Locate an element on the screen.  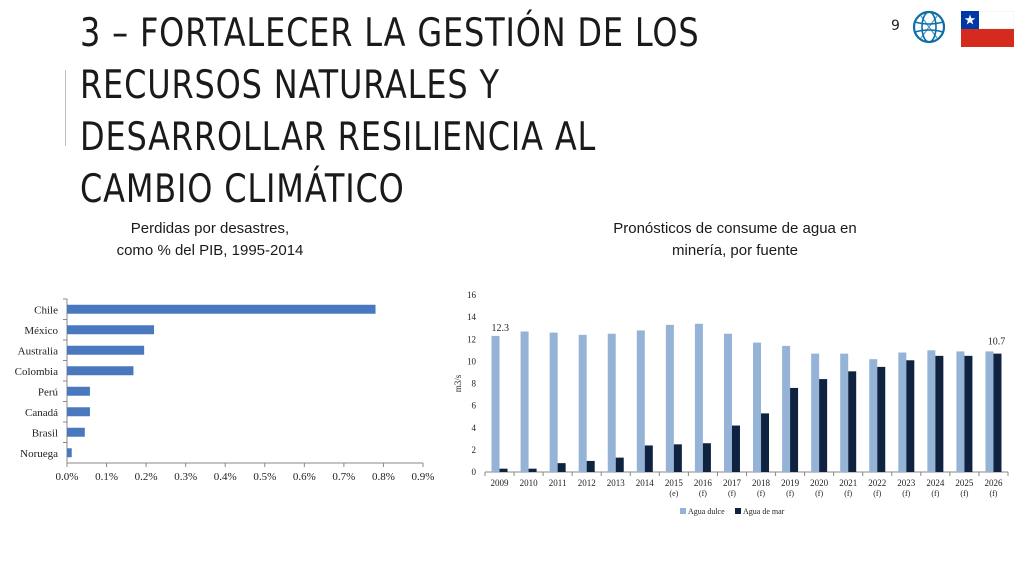
chart1-category-label: Australia is located at coordinates (38, 351).